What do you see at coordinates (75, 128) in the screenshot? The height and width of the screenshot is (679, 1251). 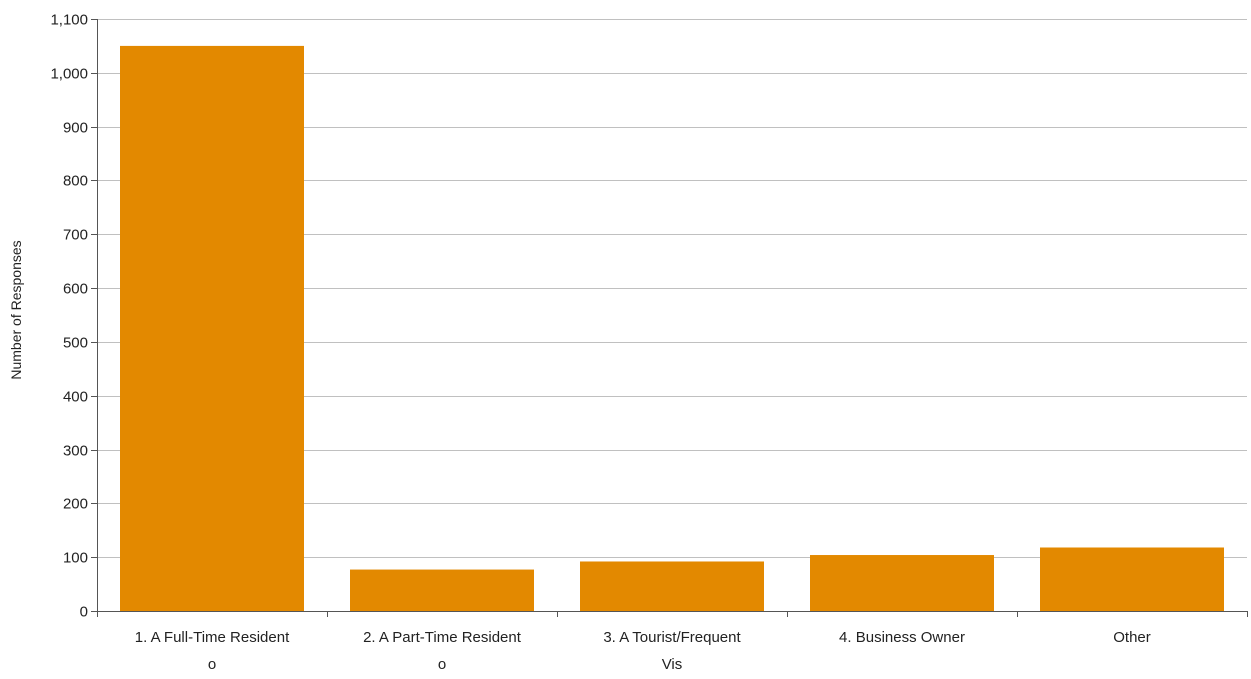 I see `y-tick-label: 900` at bounding box center [75, 128].